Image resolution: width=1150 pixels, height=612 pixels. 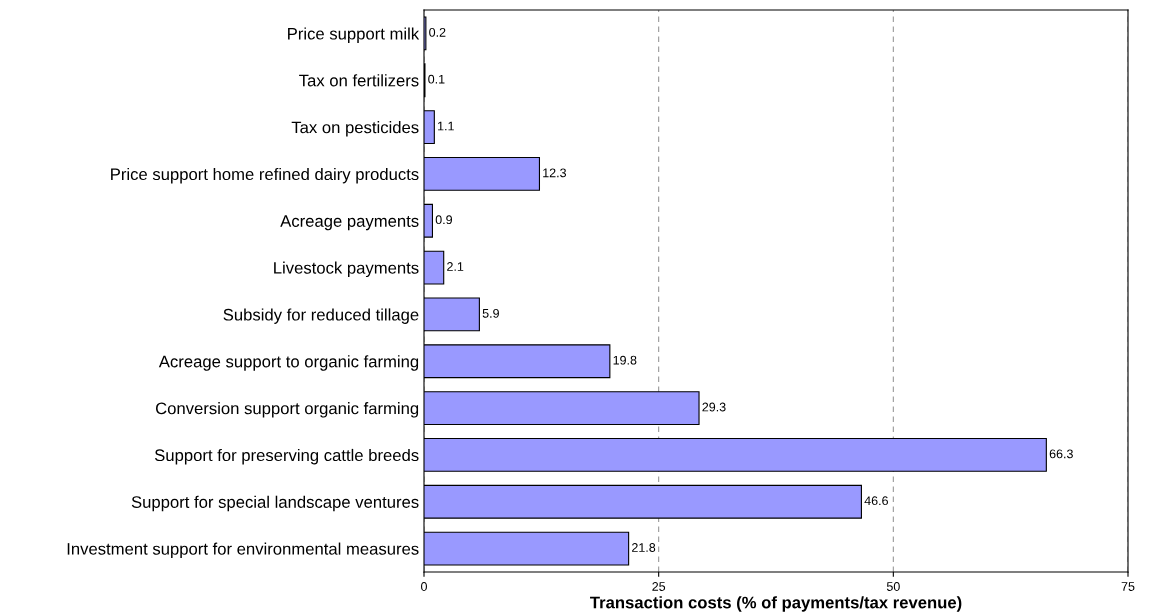 What do you see at coordinates (286, 456) in the screenshot?
I see `y-tick-label: Support for preserving cattle breeds` at bounding box center [286, 456].